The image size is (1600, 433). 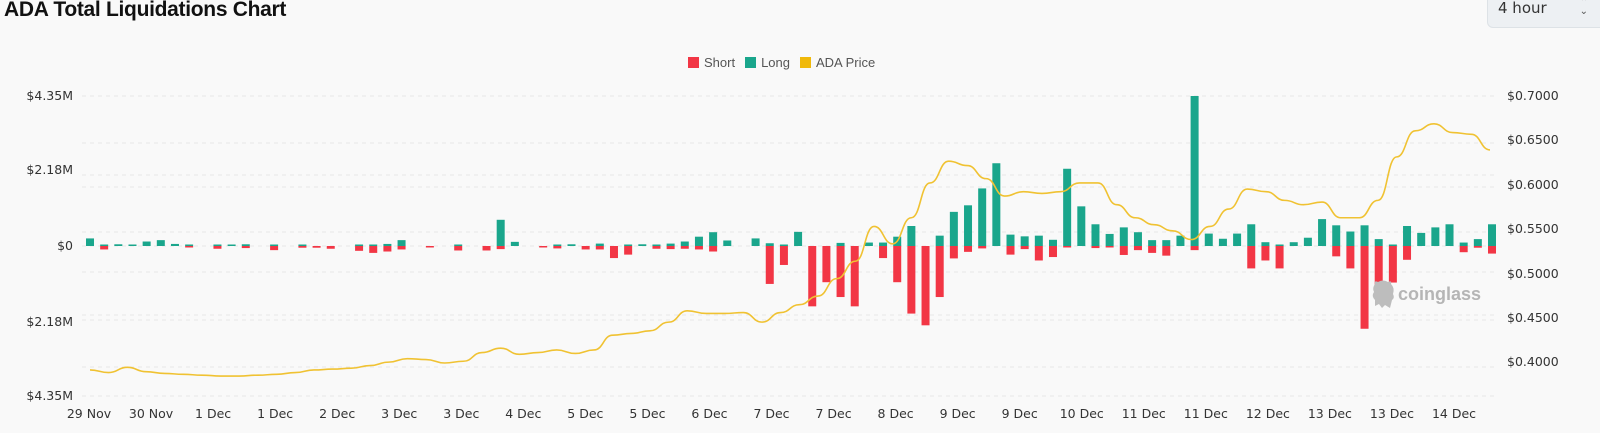 What do you see at coordinates (767, 62) in the screenshot?
I see `legend-item-long: Long` at bounding box center [767, 62].